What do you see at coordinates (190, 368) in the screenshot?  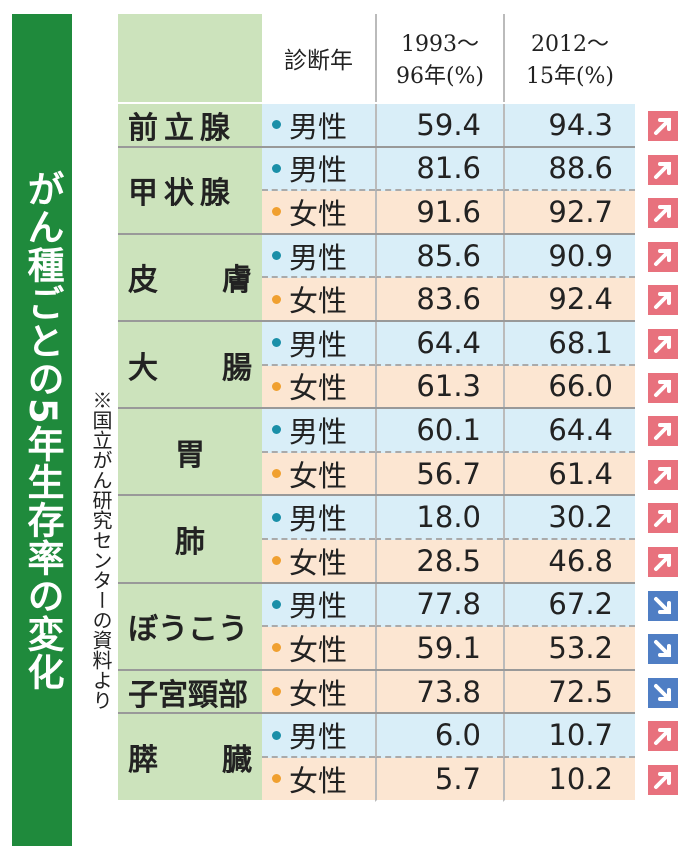 I see `cancer-type-label: 大腸` at bounding box center [190, 368].